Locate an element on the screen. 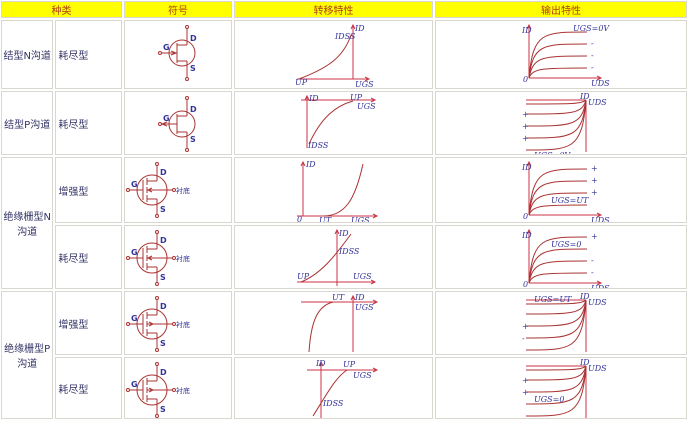  ugs-curve-label: UGS=0V is located at coordinates (591, 28).